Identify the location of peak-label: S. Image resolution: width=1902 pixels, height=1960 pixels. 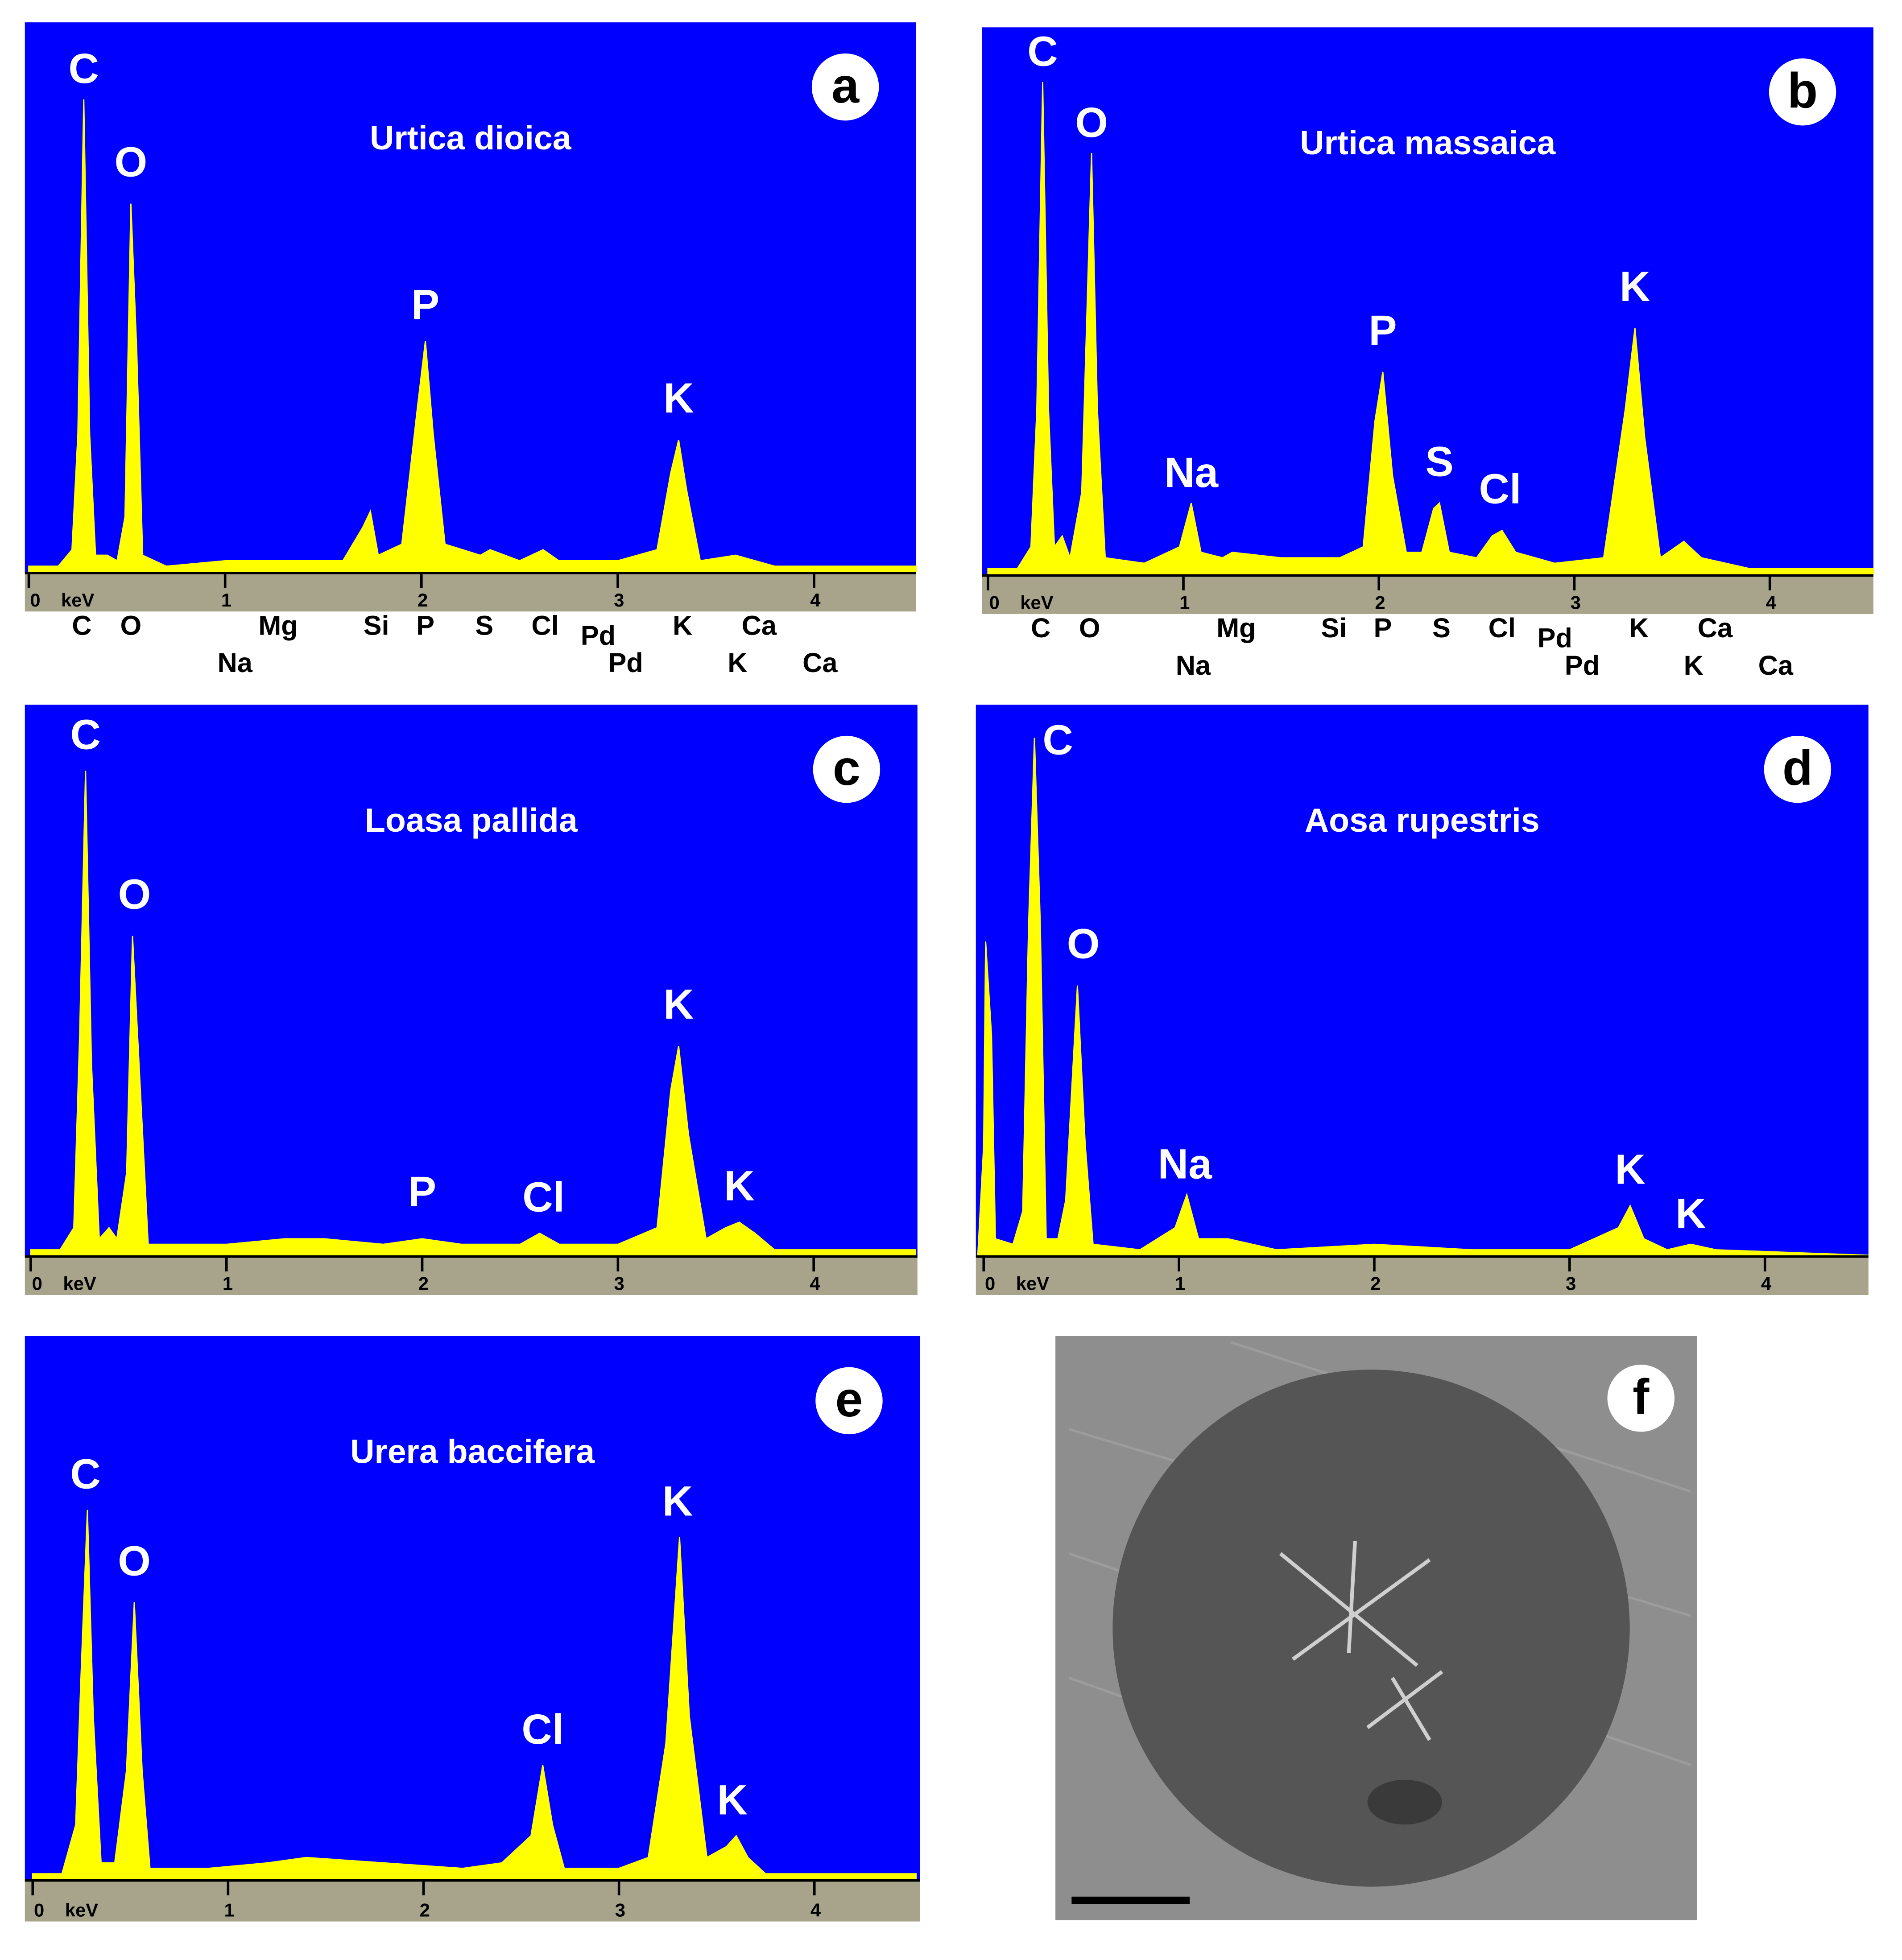
(1439, 461).